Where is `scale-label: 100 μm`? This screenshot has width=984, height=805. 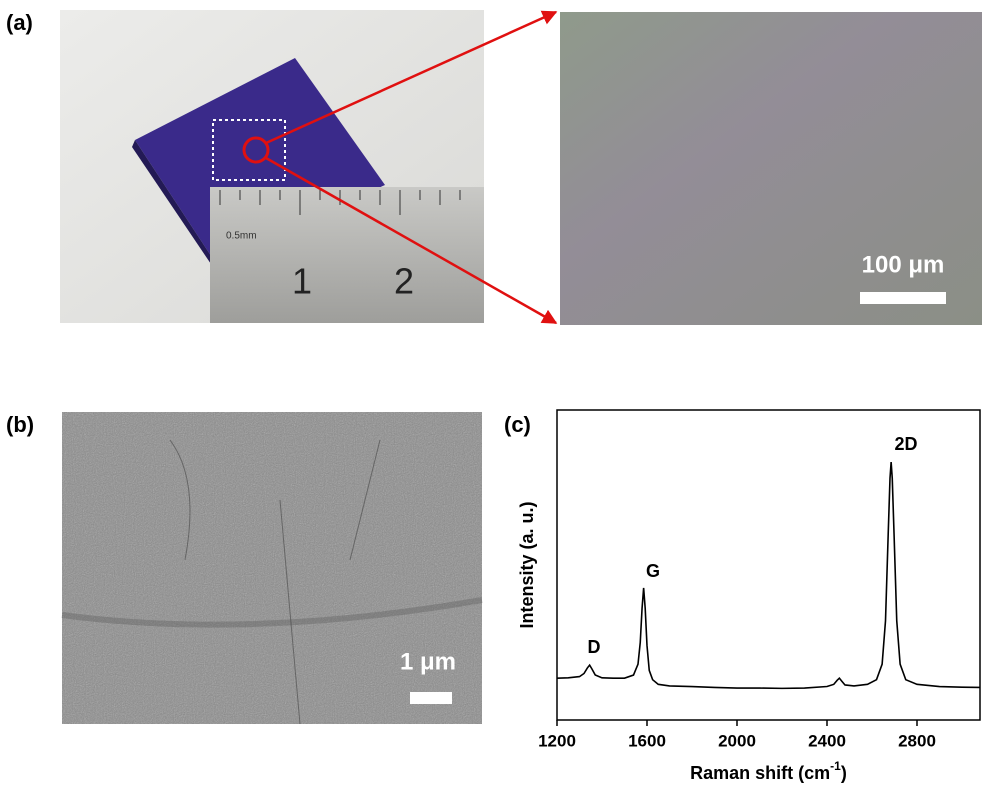 scale-label: 100 μm is located at coordinates (903, 264).